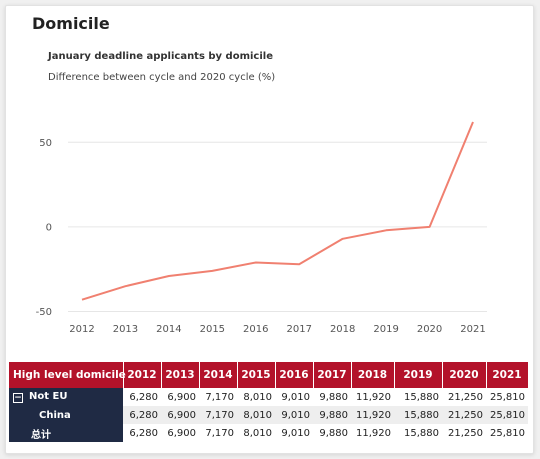 The height and width of the screenshot is (459, 540). Describe the element at coordinates (332, 375) in the screenshot. I see `header-year: 2017` at that location.